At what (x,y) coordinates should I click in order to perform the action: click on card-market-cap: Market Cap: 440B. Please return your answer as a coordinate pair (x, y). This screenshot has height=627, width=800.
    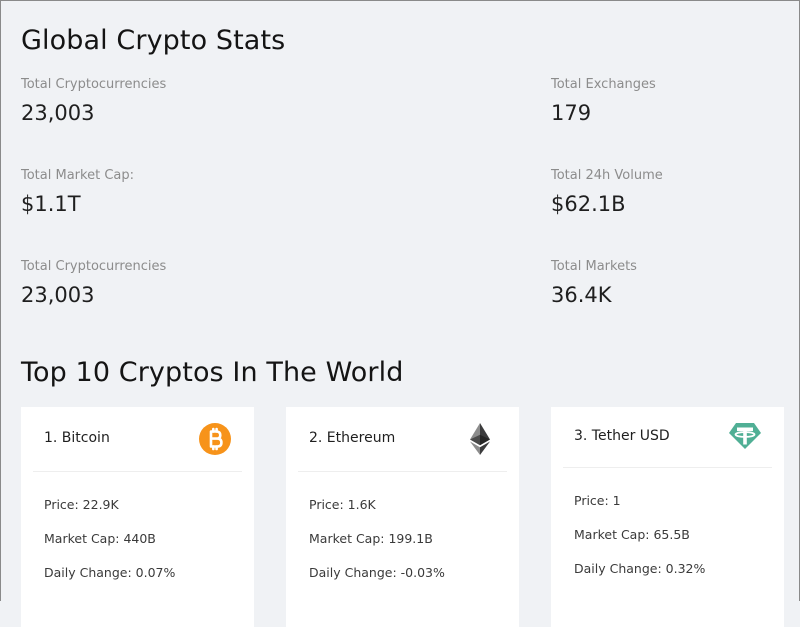
    Looking at the image, I should click on (100, 538).